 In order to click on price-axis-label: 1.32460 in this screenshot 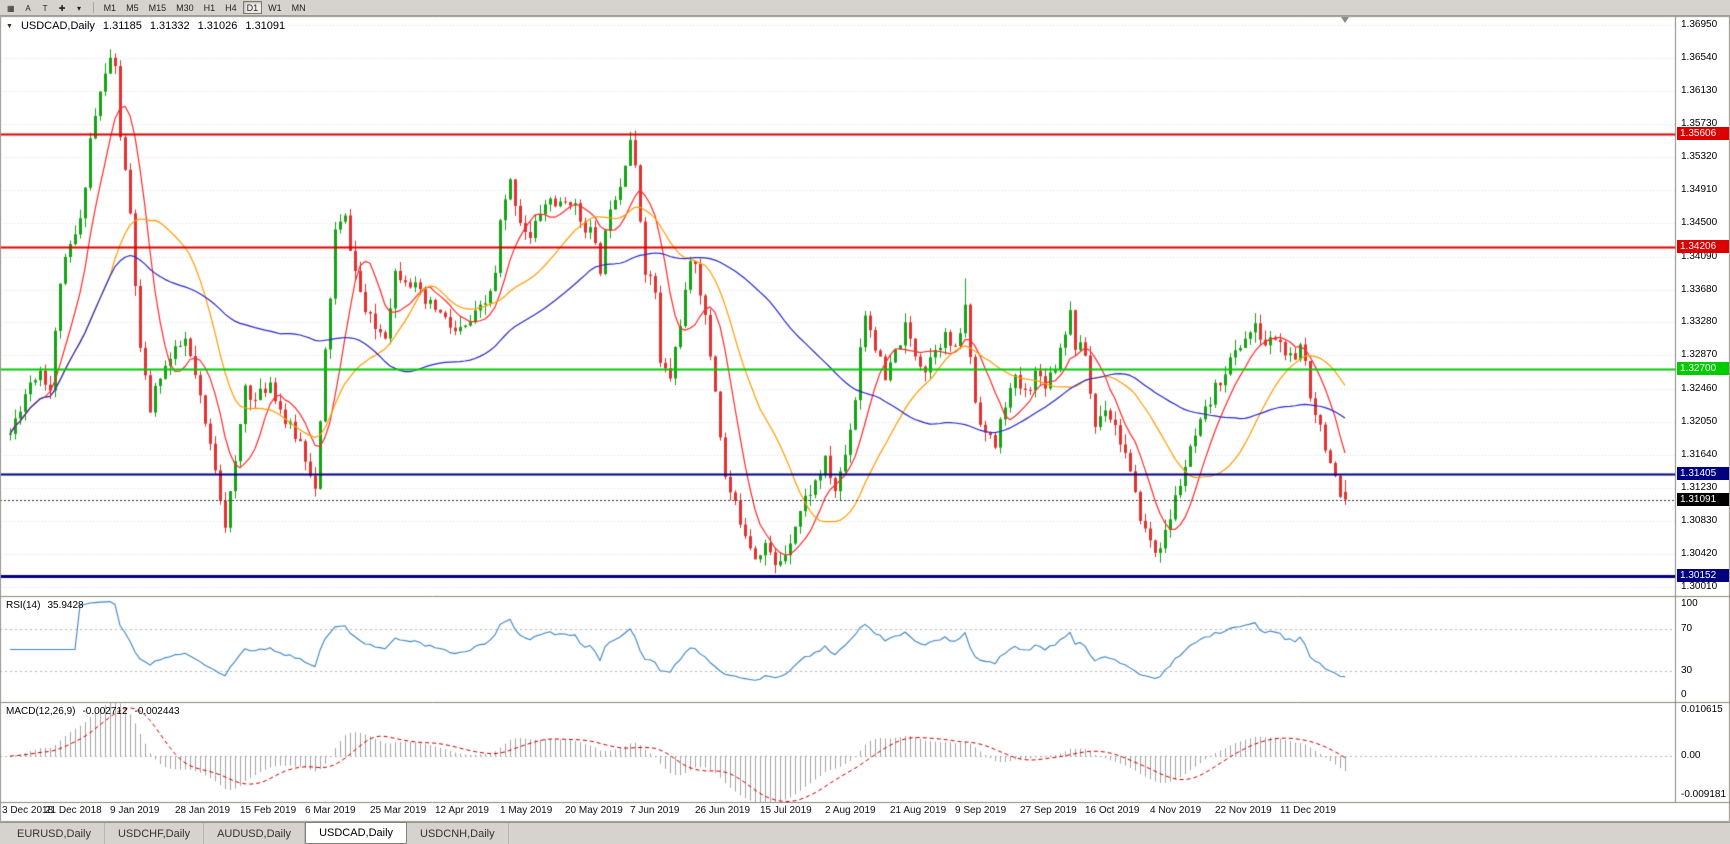, I will do `click(1699, 388)`.